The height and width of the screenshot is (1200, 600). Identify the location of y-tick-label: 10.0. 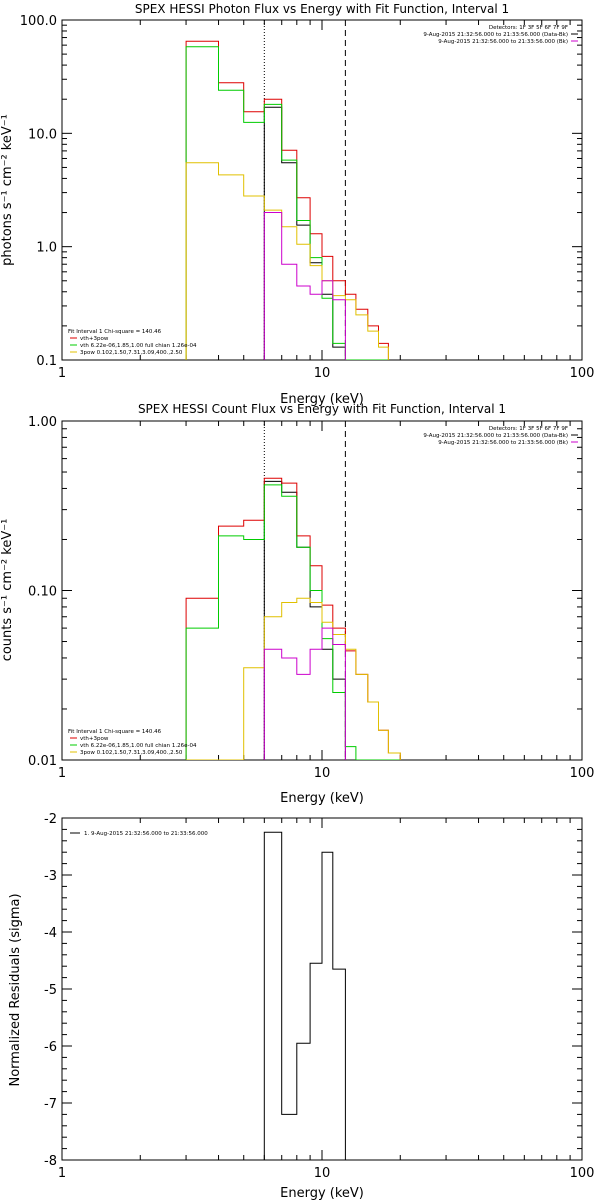
(42, 134).